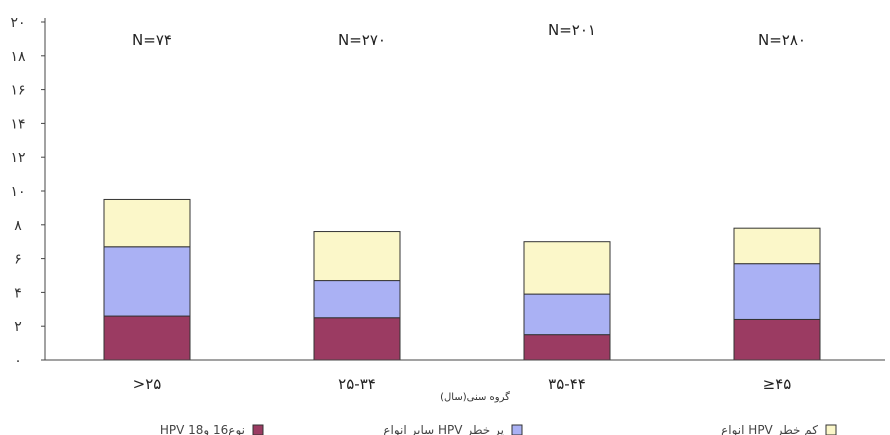  I want to click on y-tick-label: ۰, so click(18, 361).